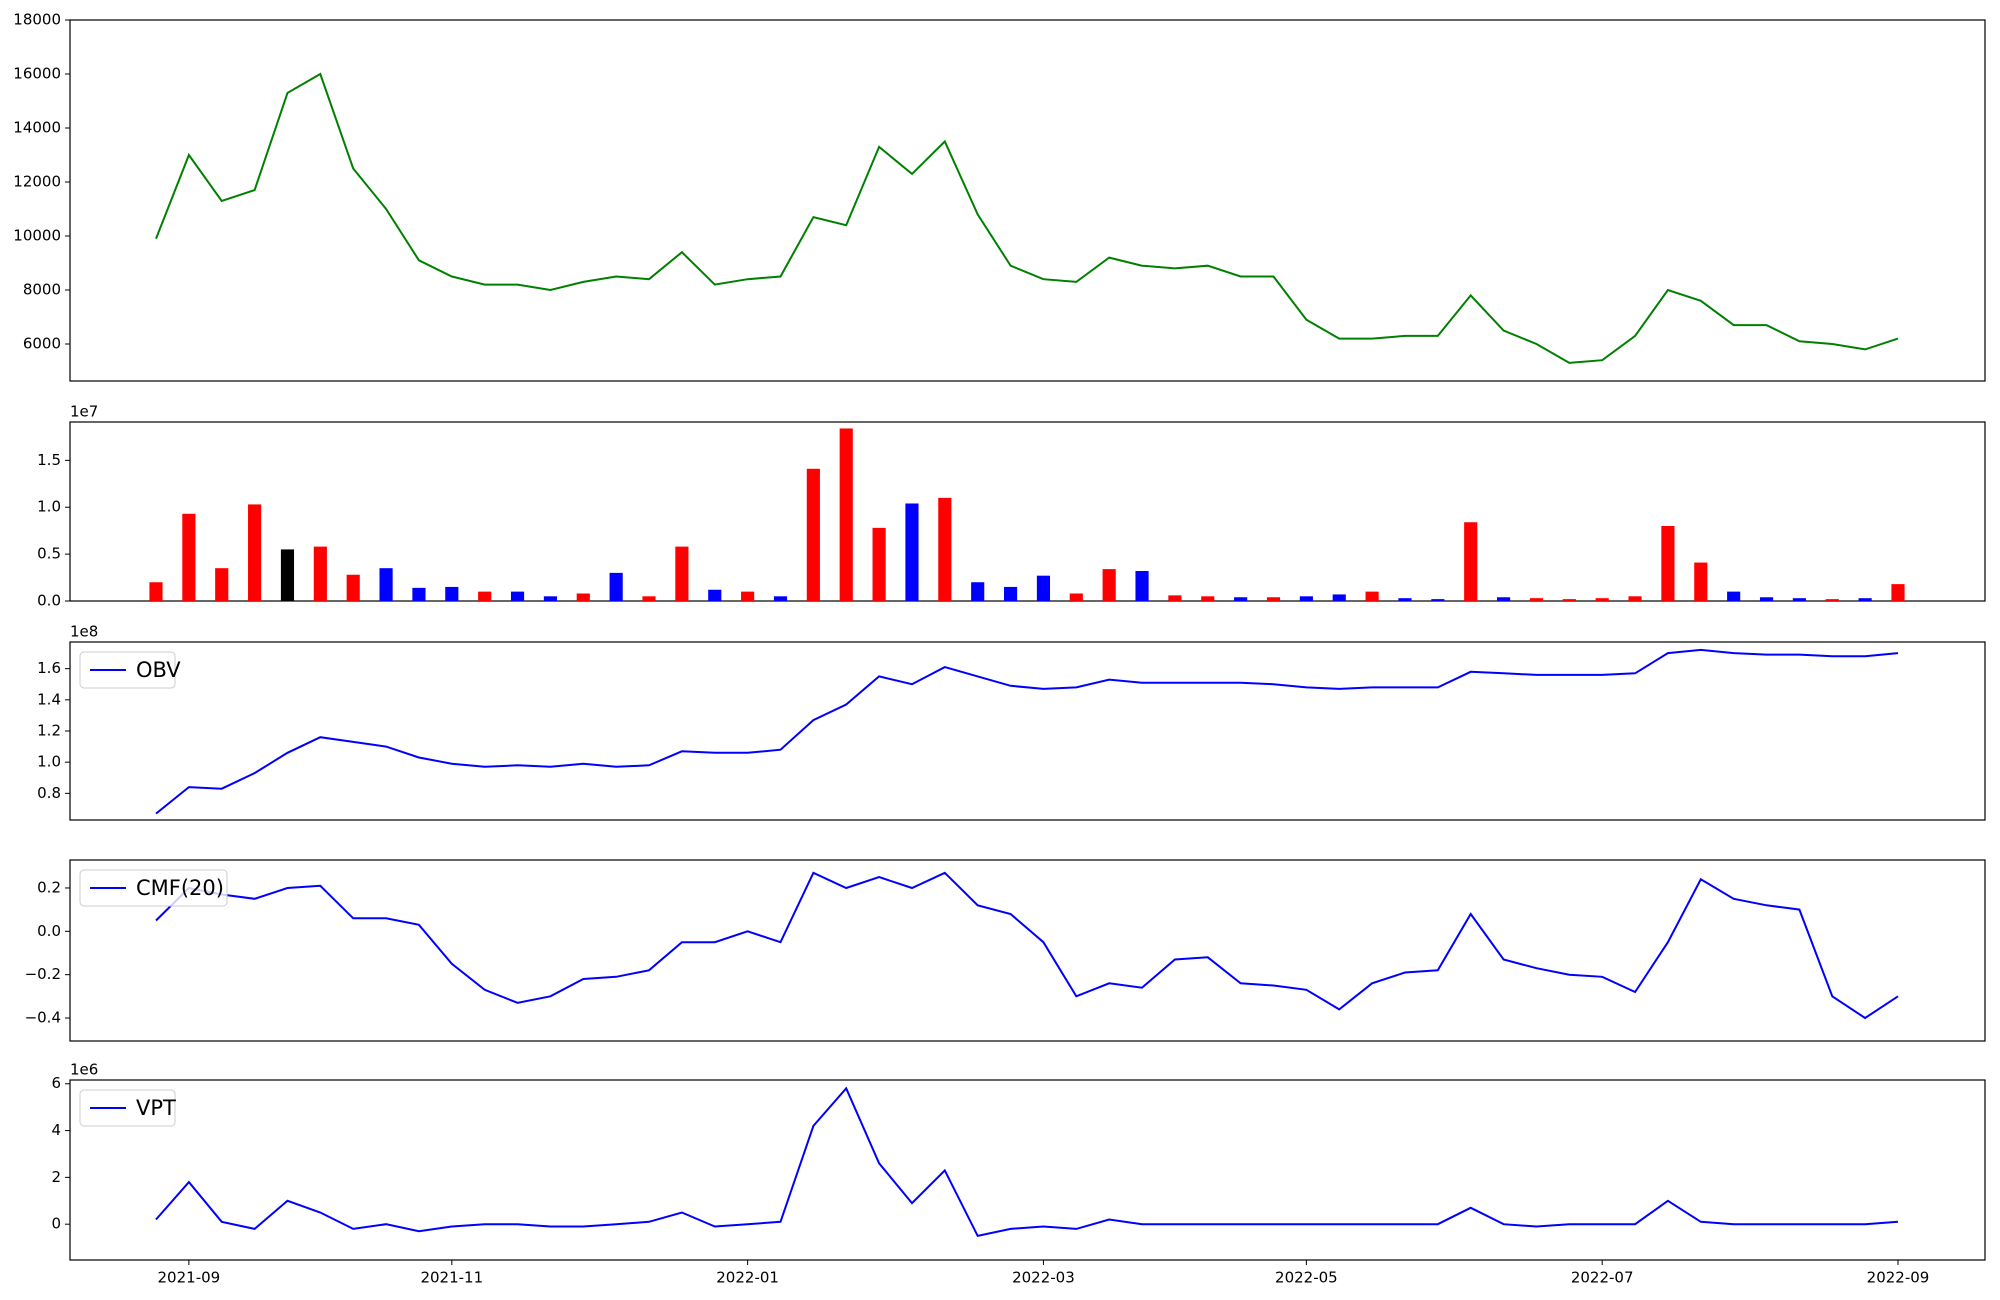  I want to click on y-tick-label: 6000, so click(42, 344).